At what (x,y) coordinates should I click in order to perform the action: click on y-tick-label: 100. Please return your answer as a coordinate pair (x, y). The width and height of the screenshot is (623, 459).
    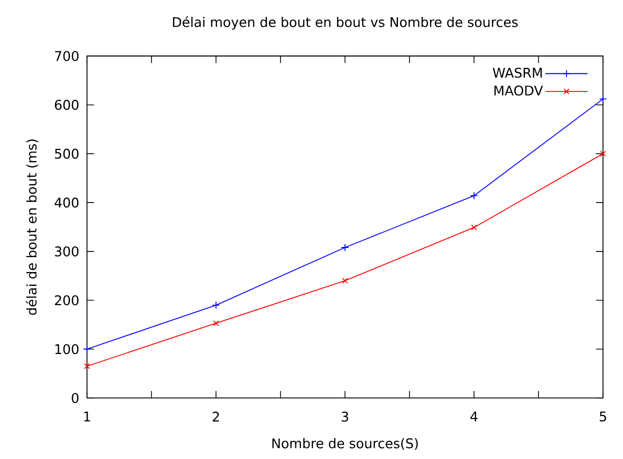
    Looking at the image, I should click on (66, 349).